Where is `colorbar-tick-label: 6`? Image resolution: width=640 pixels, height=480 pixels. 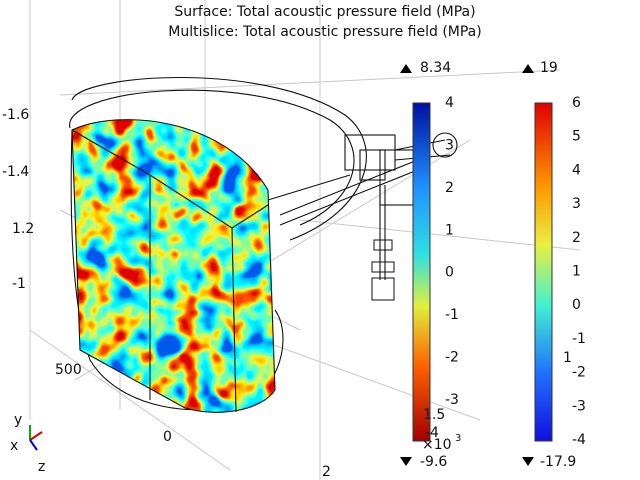
colorbar-tick-label: 6 is located at coordinates (576, 103).